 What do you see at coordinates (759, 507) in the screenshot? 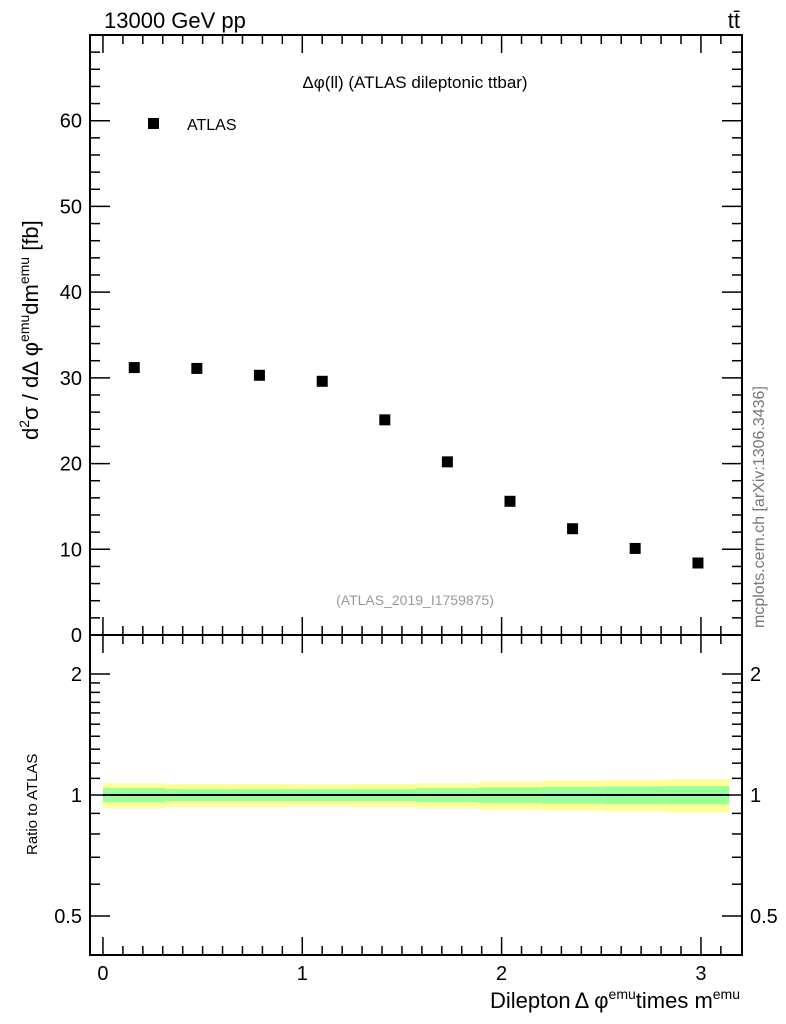
I see `side-label: mcplots.cern.ch [arXiv:1306.3436]` at bounding box center [759, 507].